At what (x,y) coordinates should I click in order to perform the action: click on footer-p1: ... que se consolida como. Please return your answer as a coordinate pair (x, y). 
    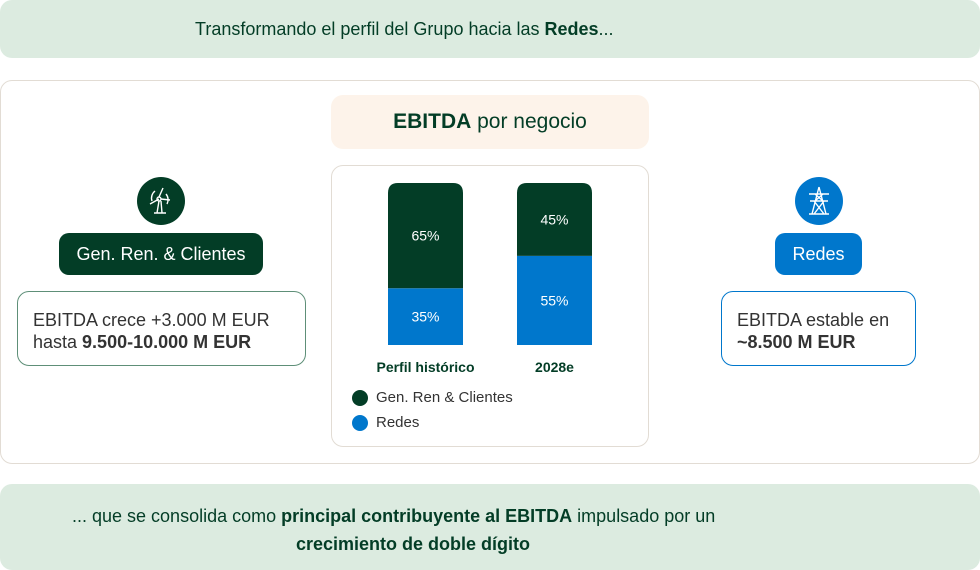
    Looking at the image, I should click on (177, 516).